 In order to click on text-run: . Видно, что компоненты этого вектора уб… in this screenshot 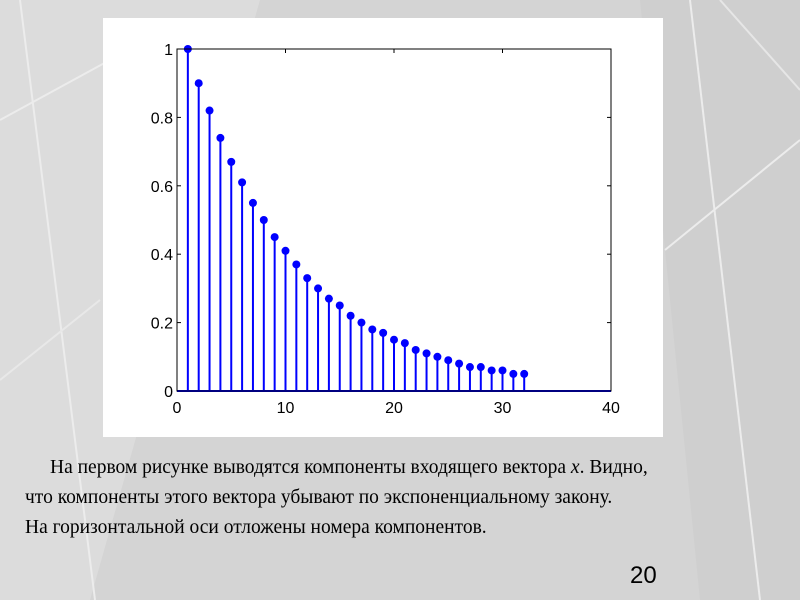, I will do `click(336, 482)`.